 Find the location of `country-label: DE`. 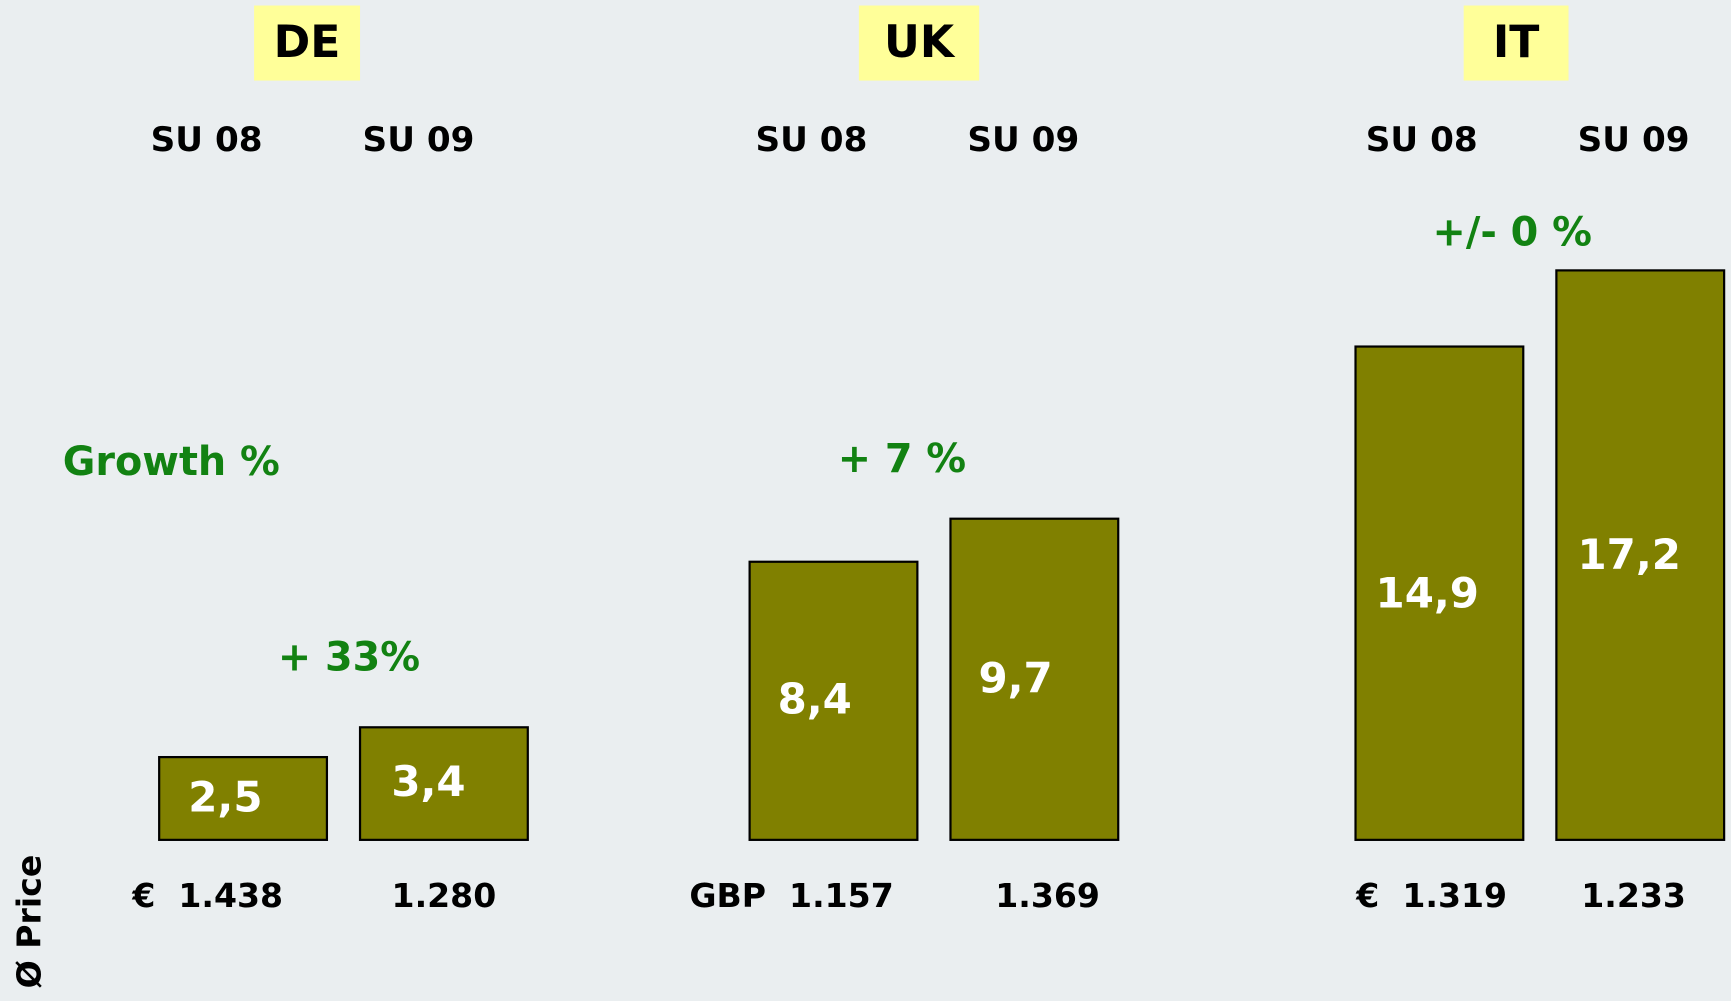

country-label: DE is located at coordinates (307, 42).